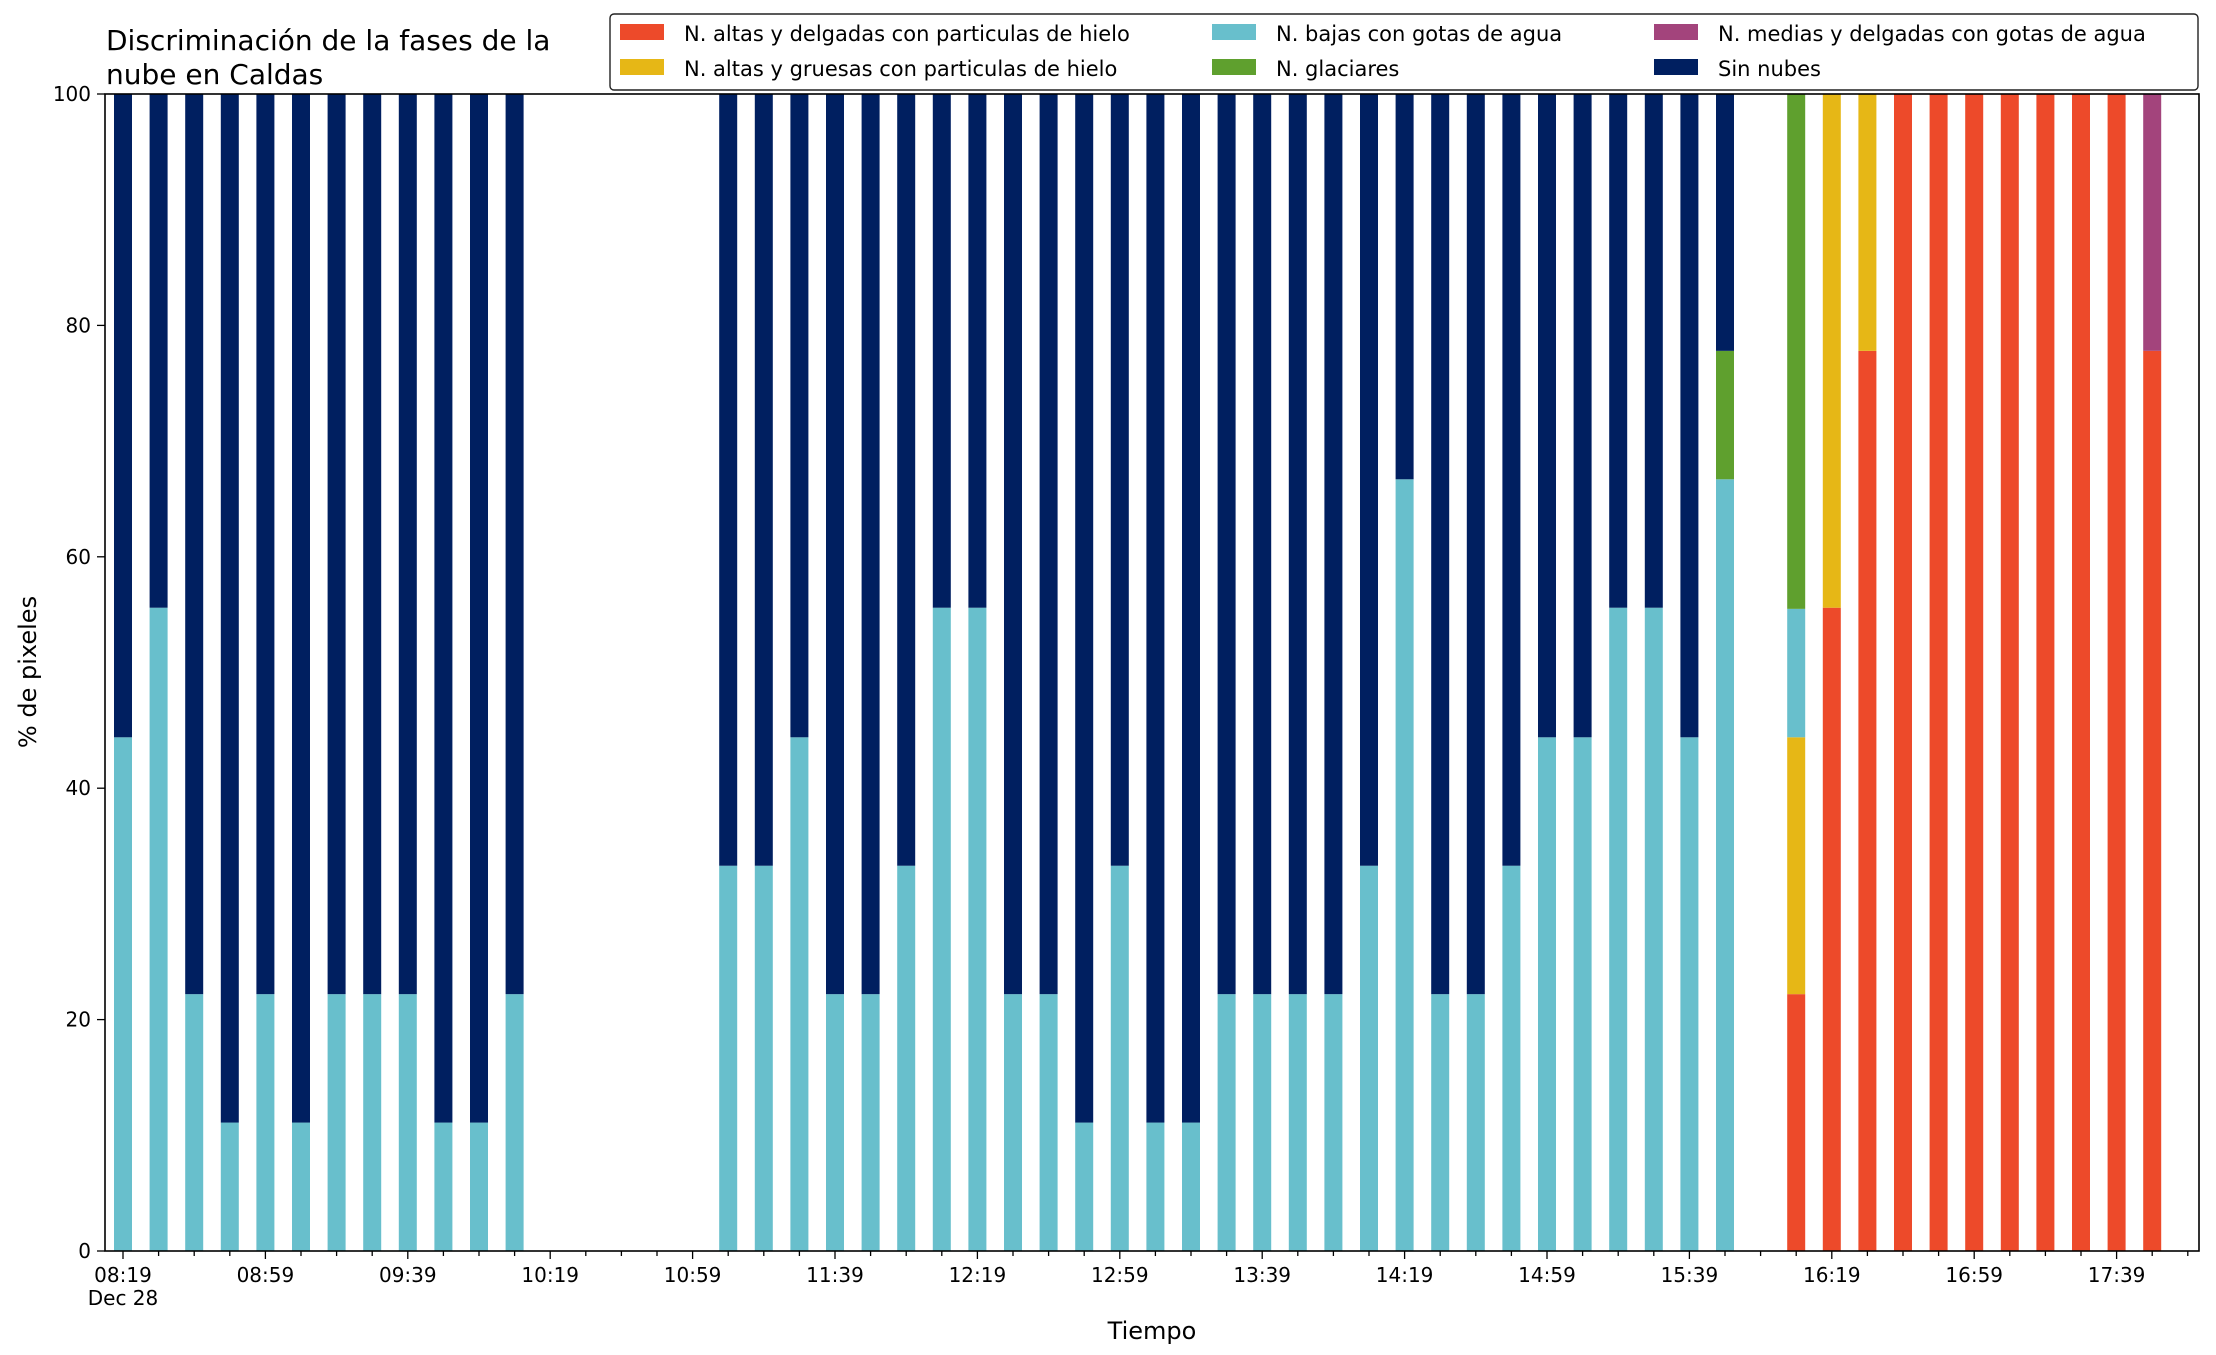 The image size is (2216, 1355). I want to click on bar-segment-1009-s5, so click(514, 544).